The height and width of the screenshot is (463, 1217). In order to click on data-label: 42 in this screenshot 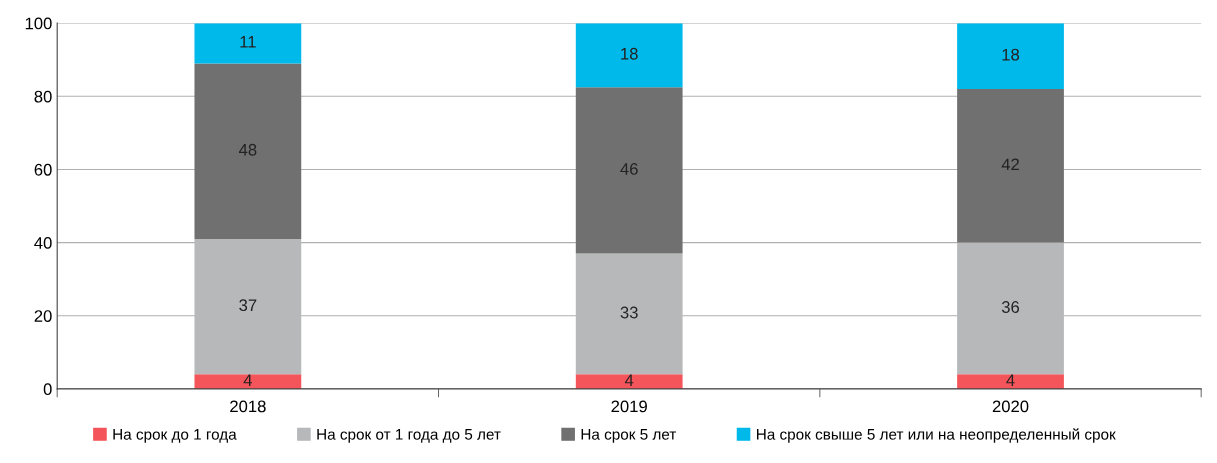, I will do `click(1010, 164)`.